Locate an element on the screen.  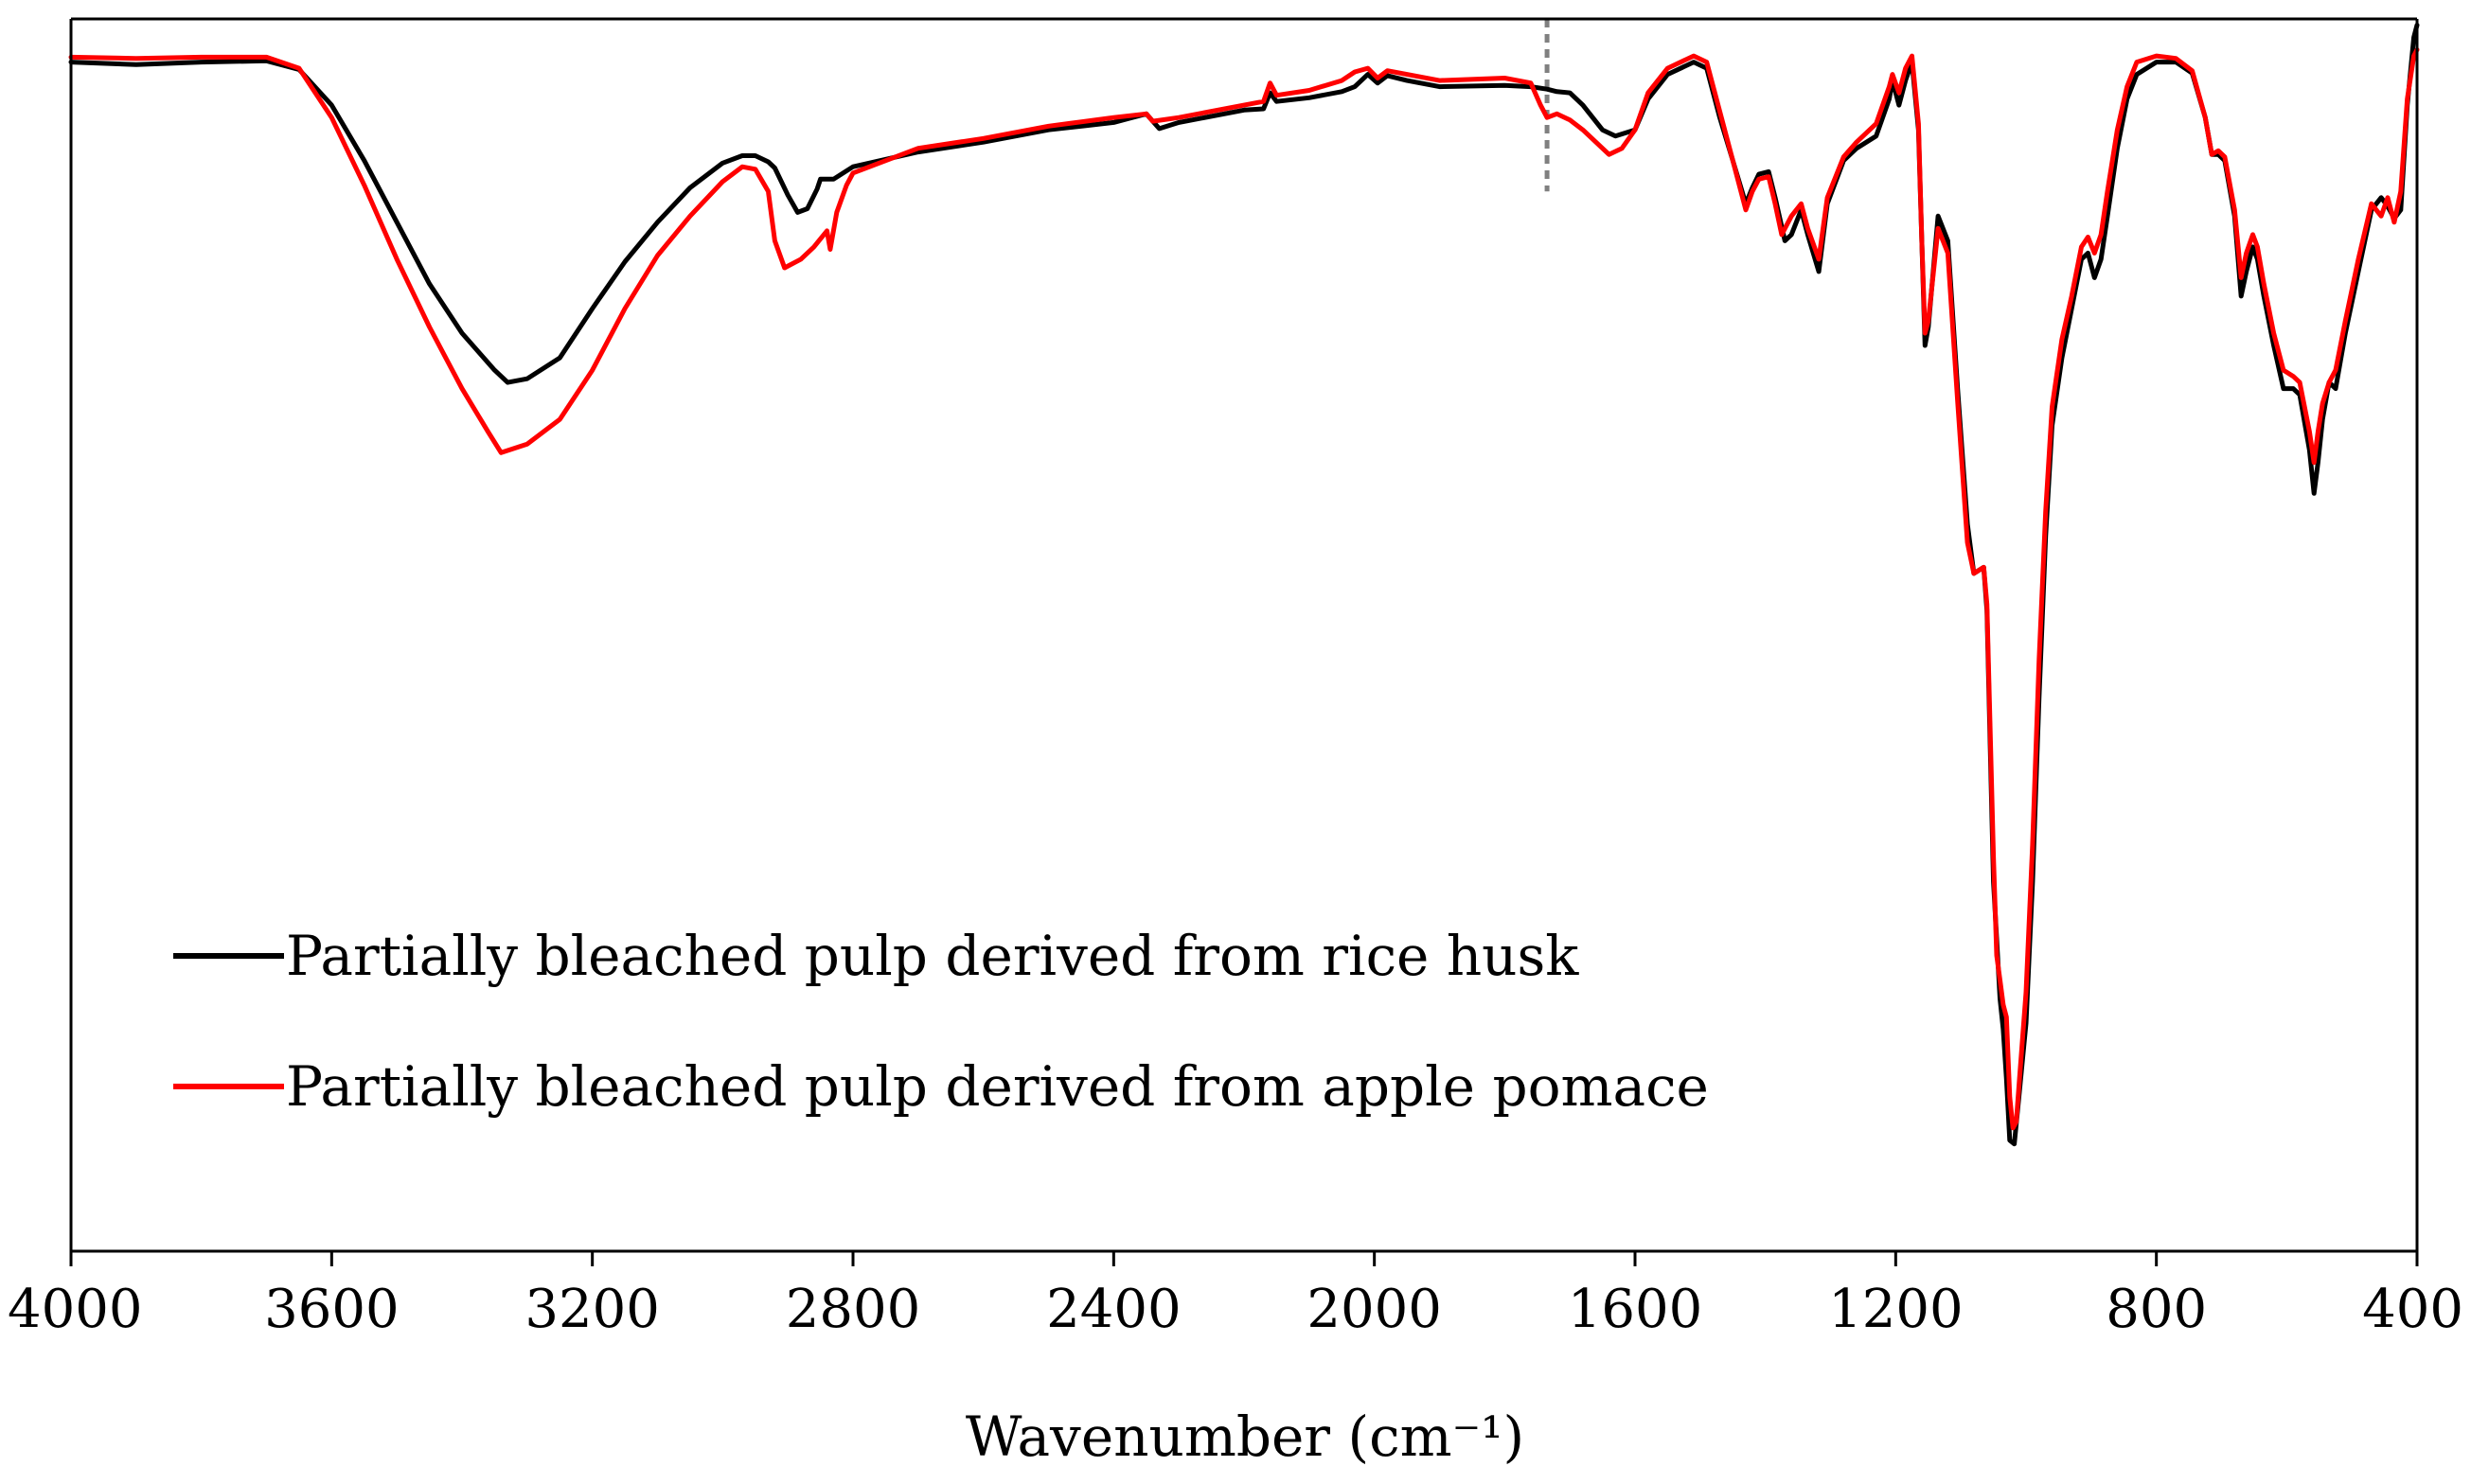
x-tick-label-1: 3600 is located at coordinates (332, 1309).